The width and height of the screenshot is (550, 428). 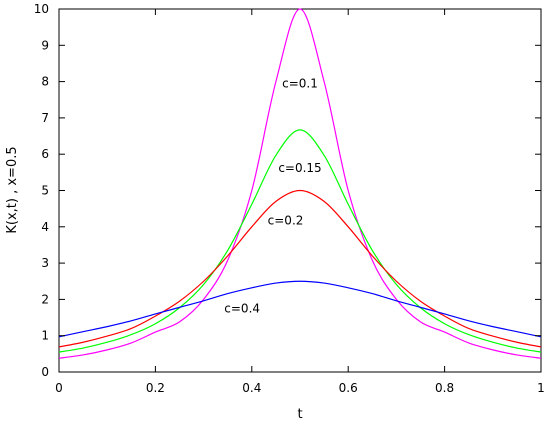 What do you see at coordinates (41, 9) in the screenshot?
I see `y-tick-label: 10` at bounding box center [41, 9].